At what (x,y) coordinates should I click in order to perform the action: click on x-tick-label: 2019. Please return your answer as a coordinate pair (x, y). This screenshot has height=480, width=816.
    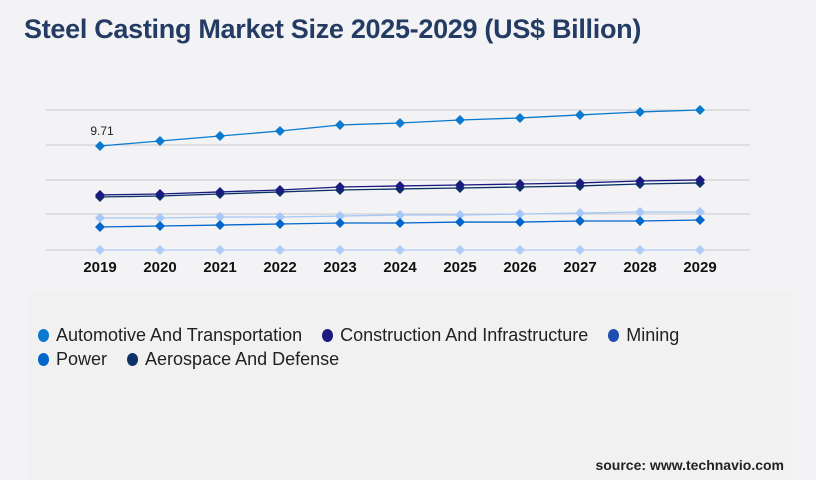
    Looking at the image, I should click on (99, 267).